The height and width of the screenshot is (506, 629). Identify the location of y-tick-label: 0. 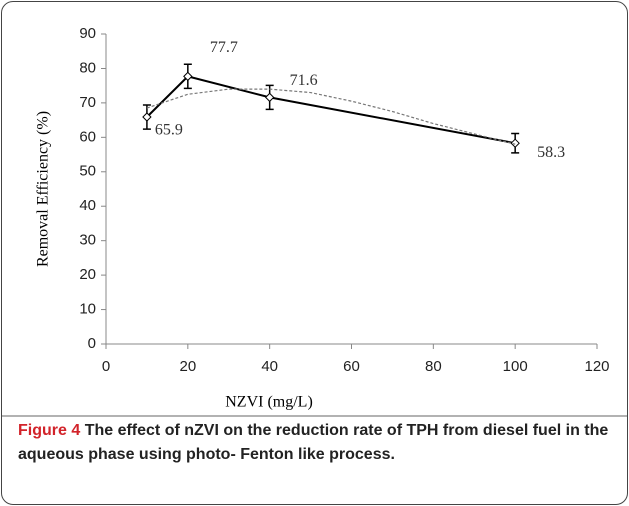
(92, 343).